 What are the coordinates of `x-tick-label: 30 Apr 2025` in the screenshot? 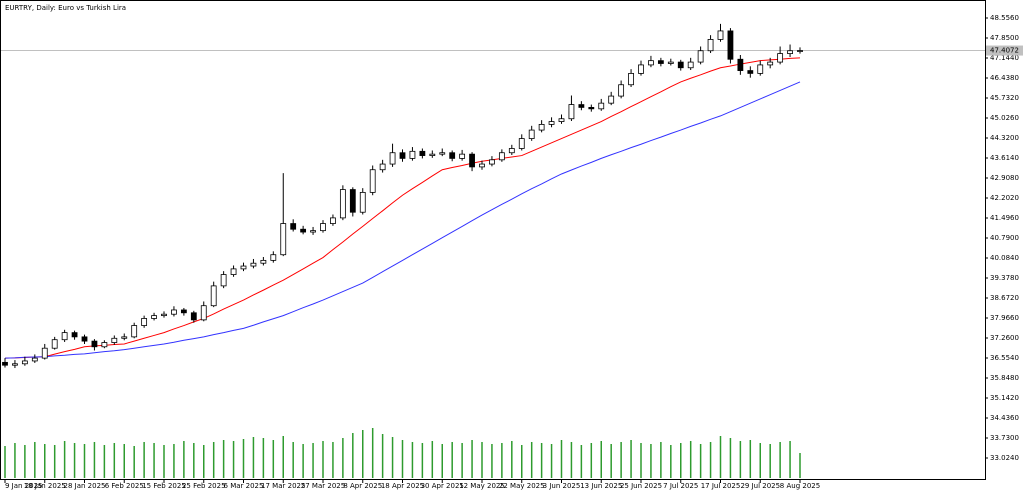 It's located at (442, 486).